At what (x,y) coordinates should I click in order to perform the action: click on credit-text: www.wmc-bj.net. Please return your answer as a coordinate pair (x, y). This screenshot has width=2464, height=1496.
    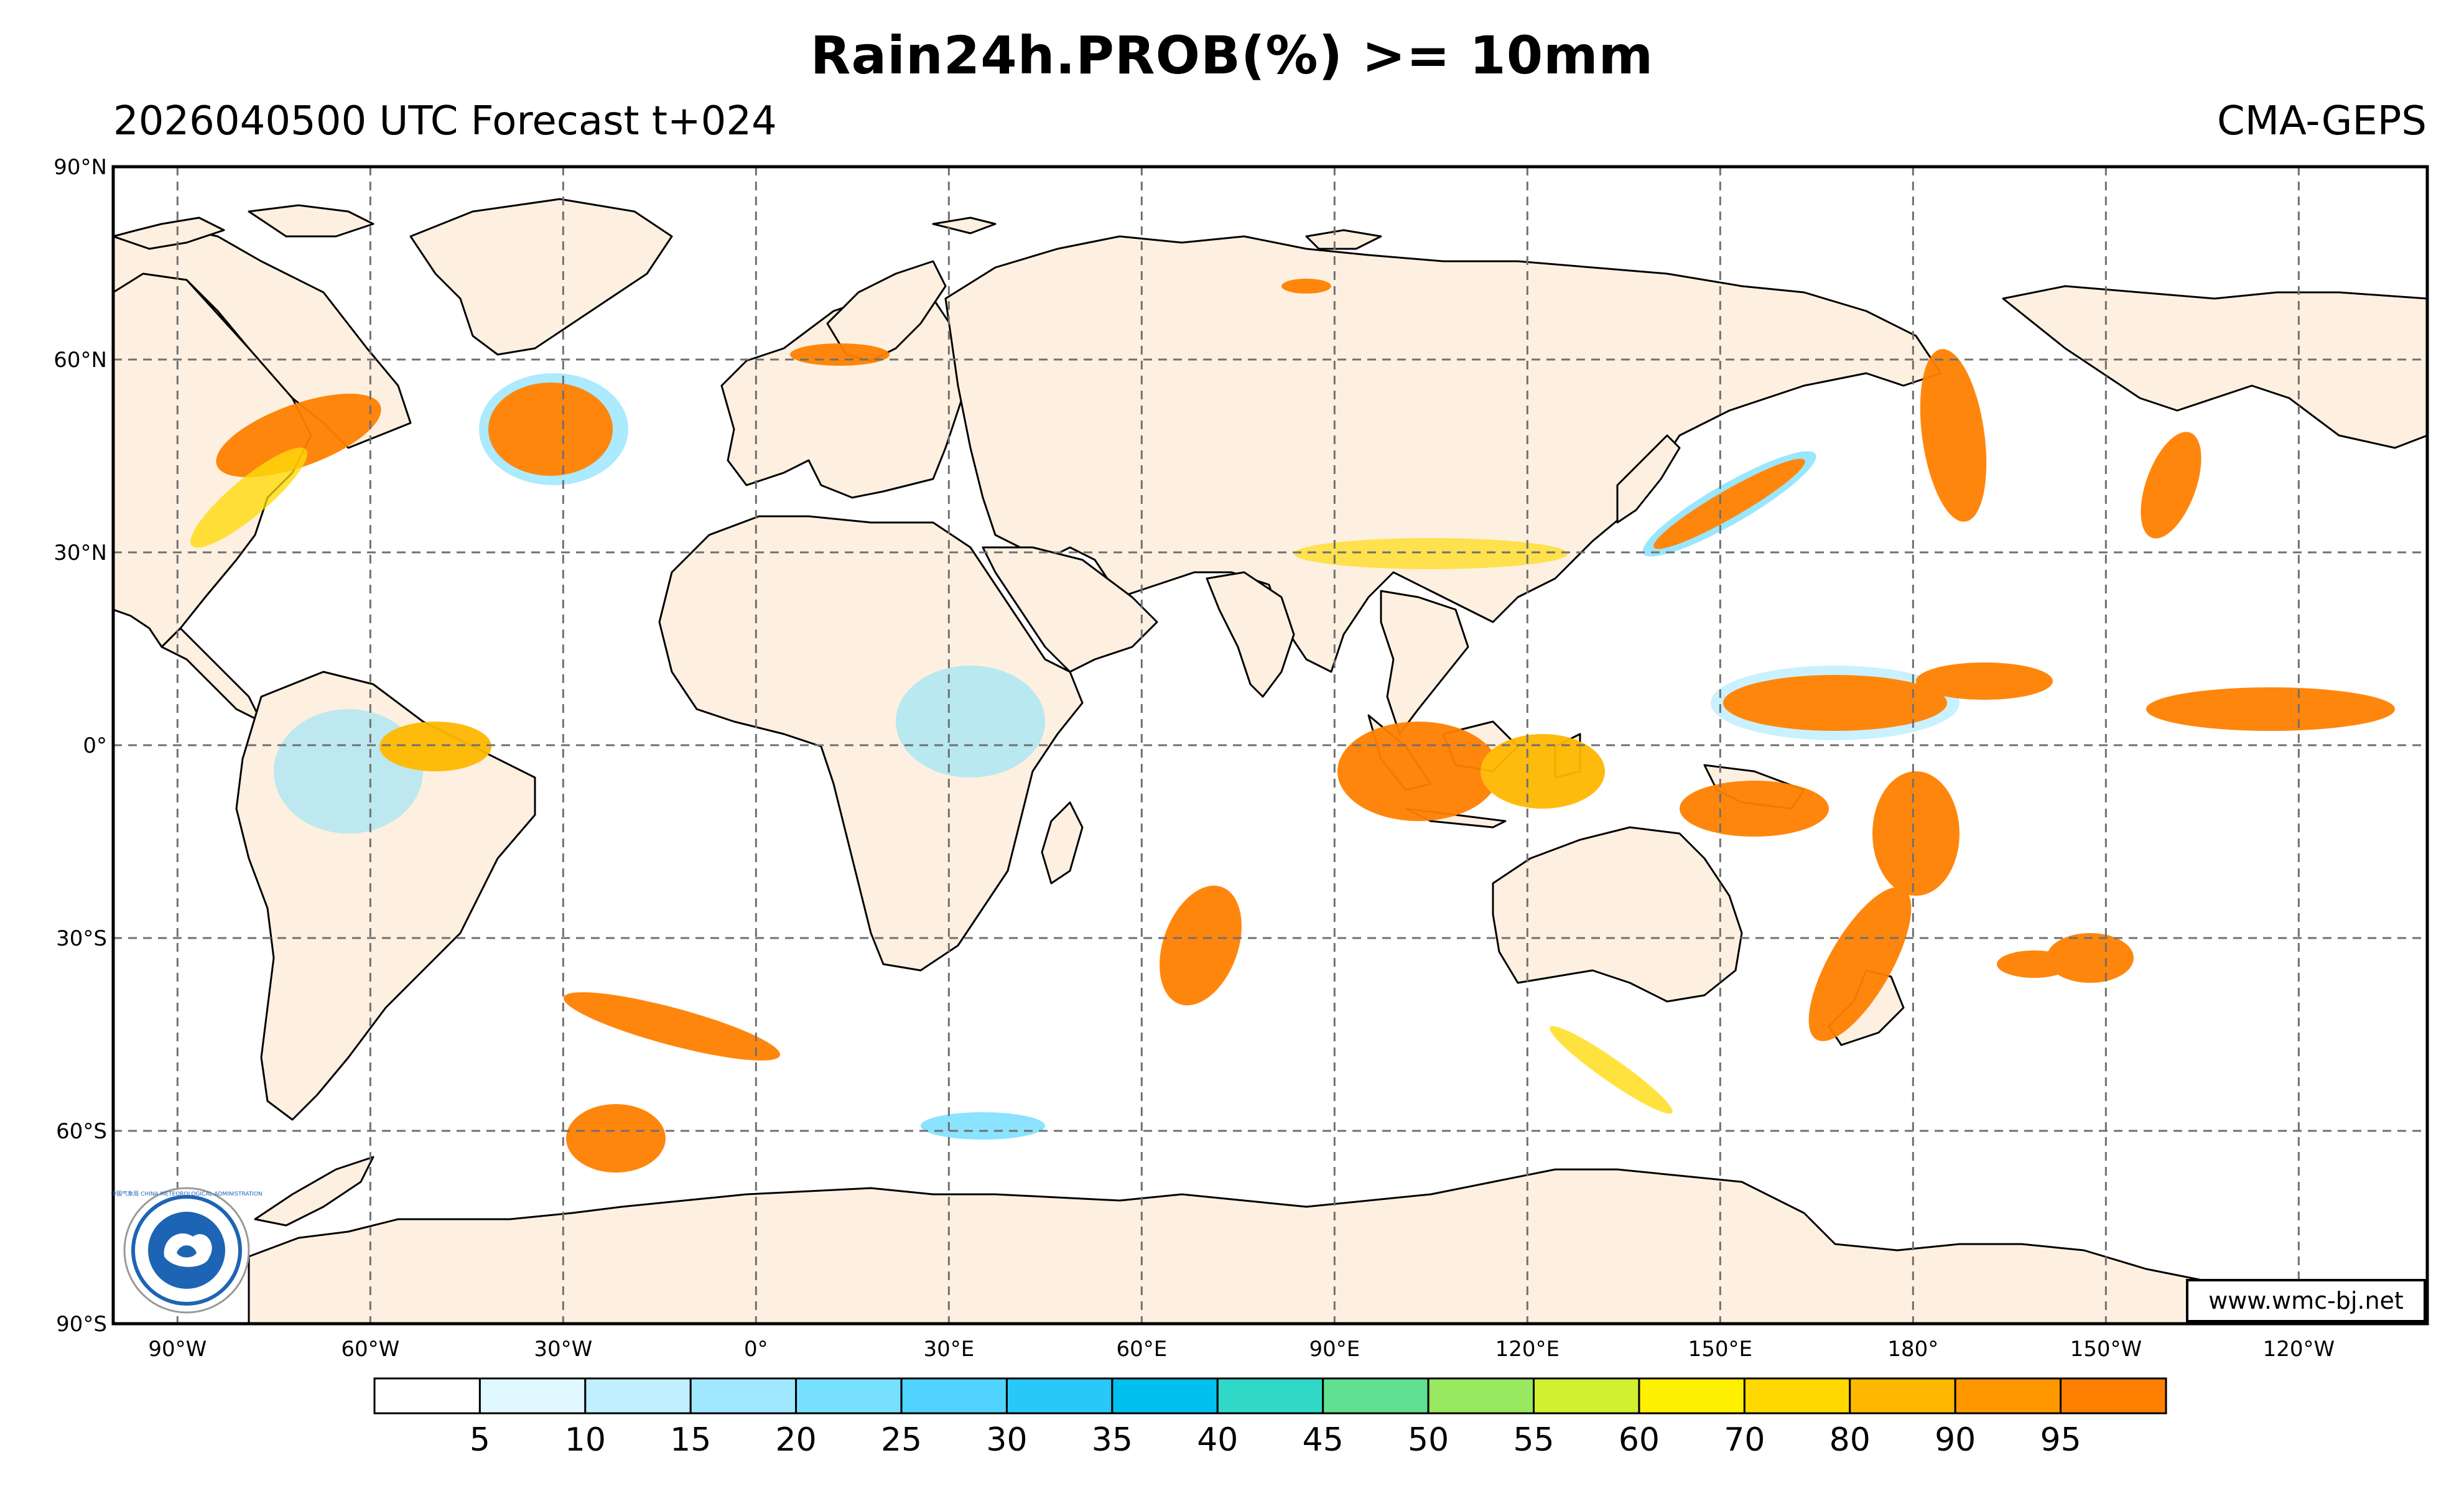
    Looking at the image, I should click on (2306, 1301).